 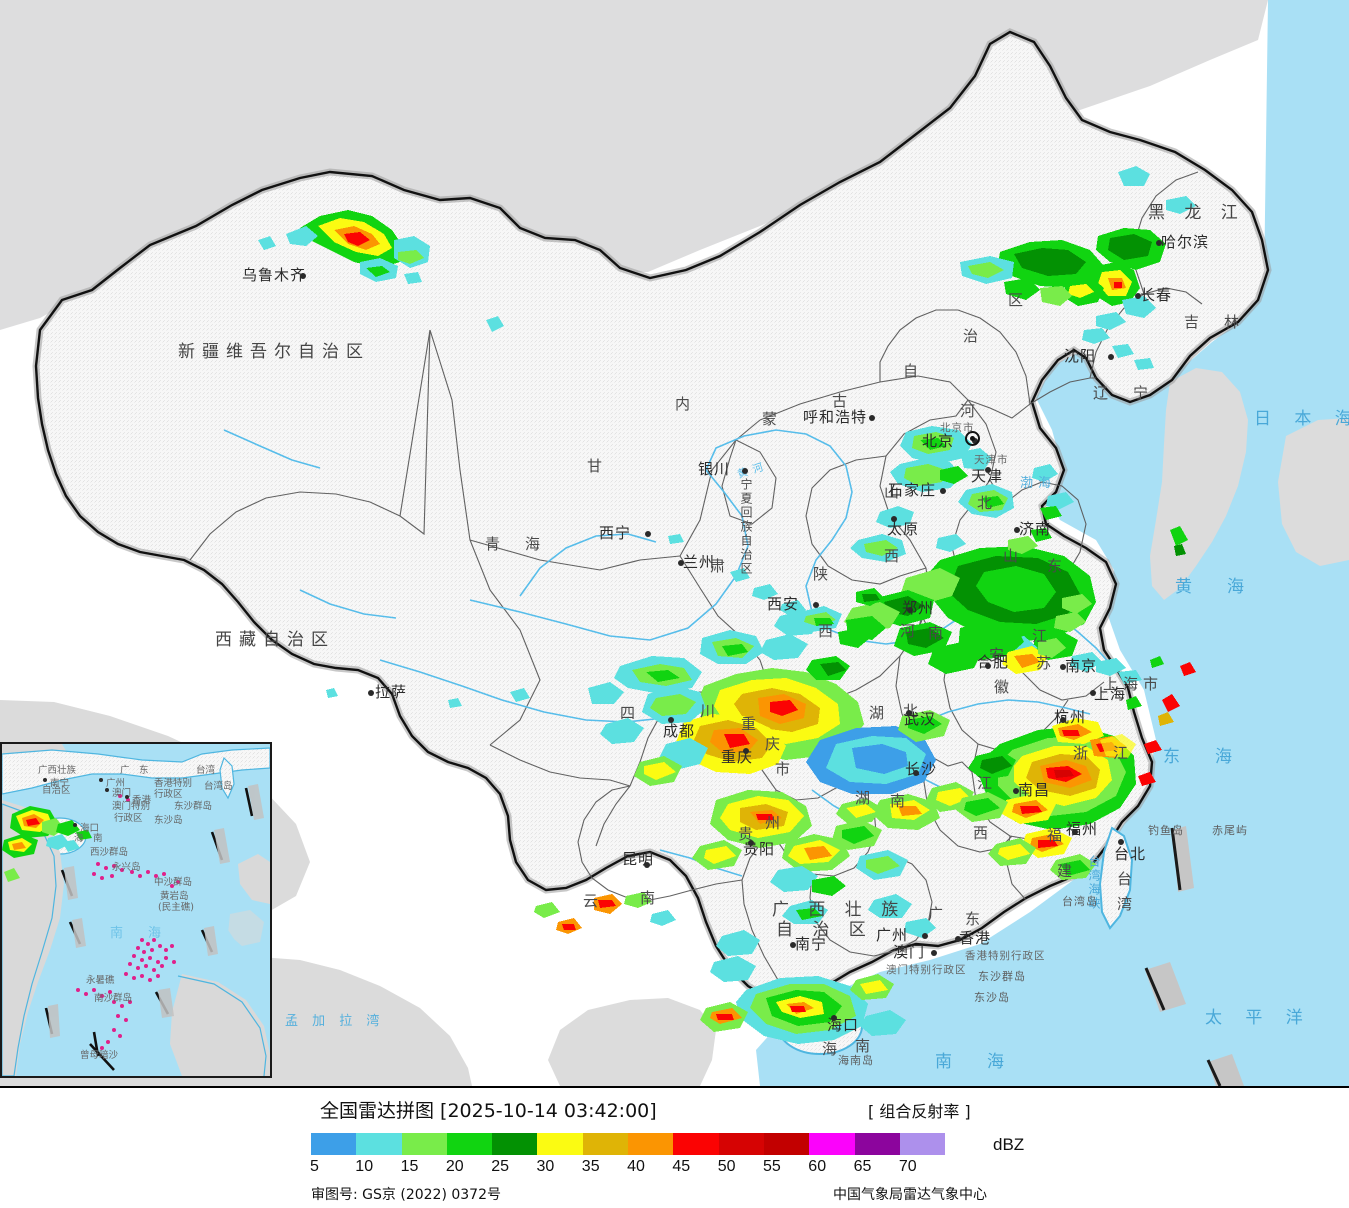 What do you see at coordinates (972, 438) in the screenshot?
I see `capital-marker-beijing` at bounding box center [972, 438].